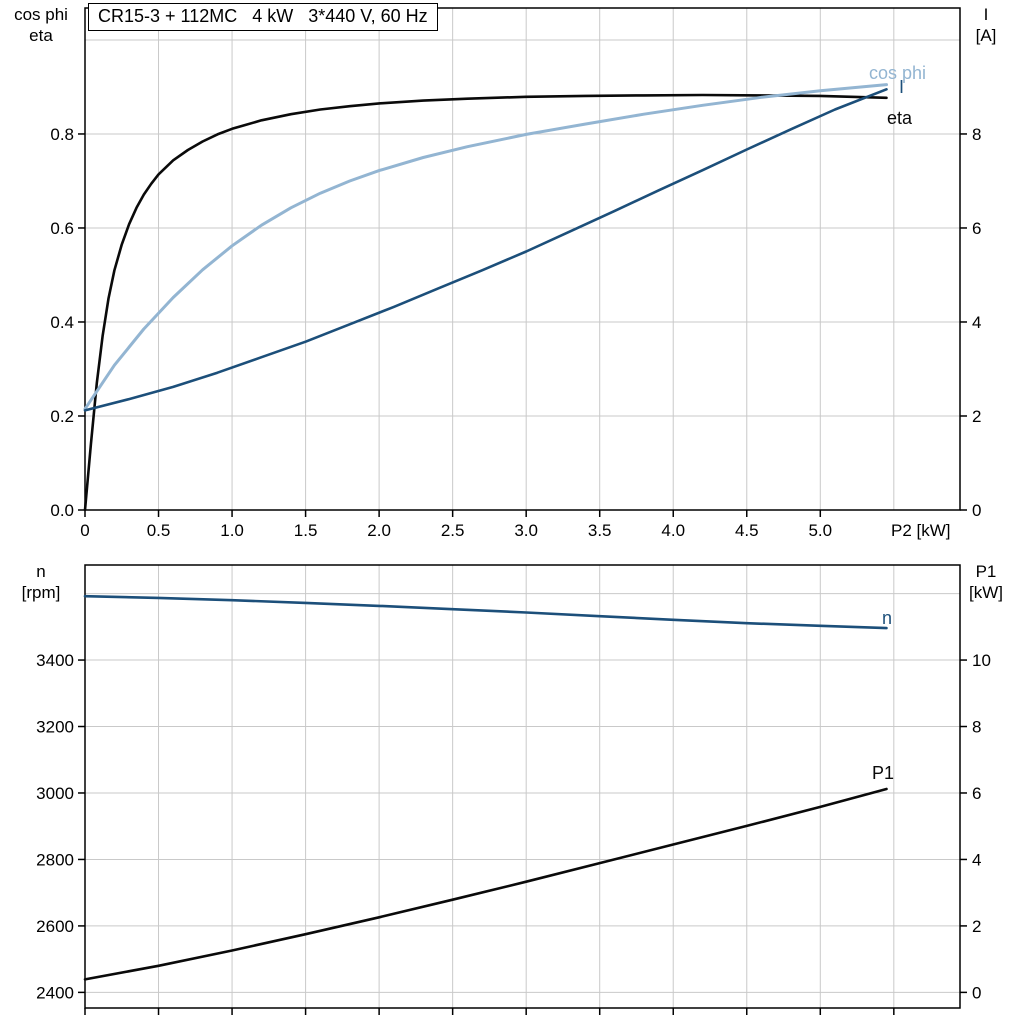 Image resolution: width=1024 pixels, height=1024 pixels. What do you see at coordinates (306, 530) in the screenshot?
I see `x-tick-label: 1.5` at bounding box center [306, 530].